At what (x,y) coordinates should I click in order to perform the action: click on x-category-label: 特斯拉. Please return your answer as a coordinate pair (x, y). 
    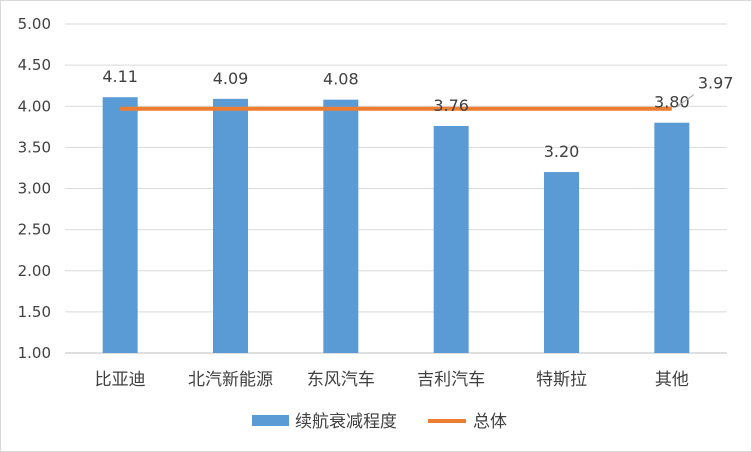
    Looking at the image, I should click on (561, 380).